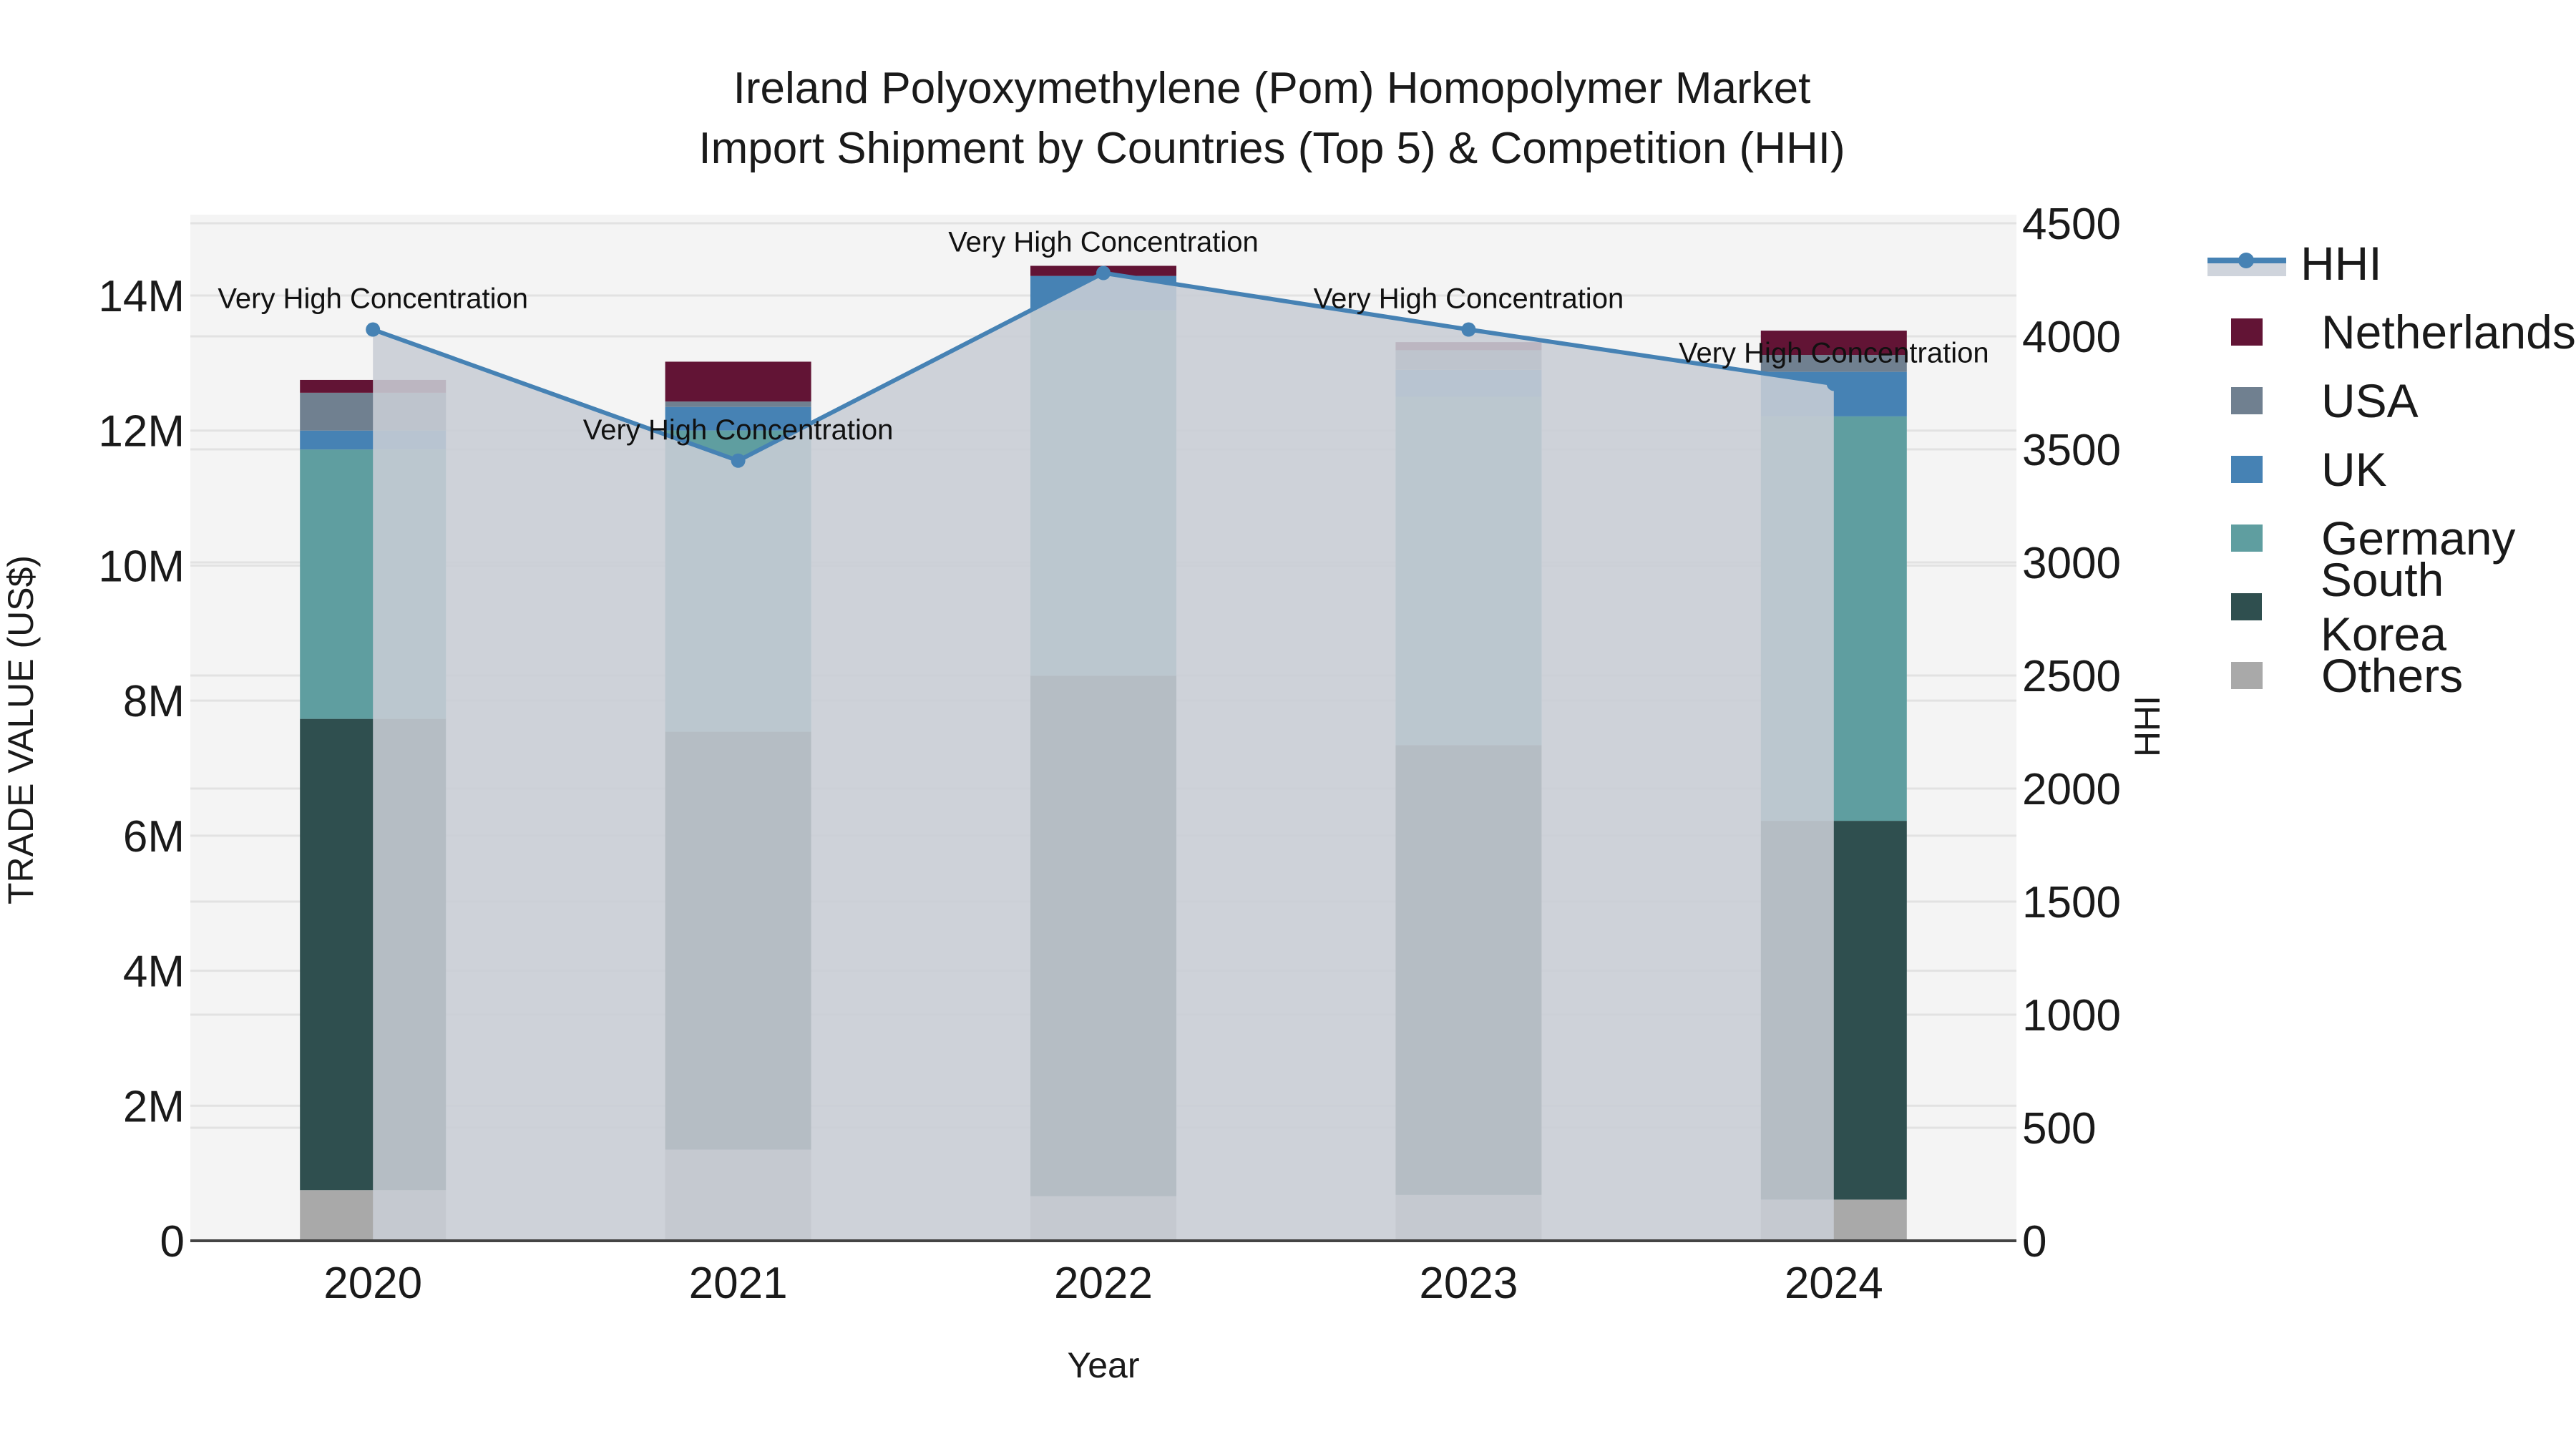 The image size is (2576, 1449). I want to click on y-right-tick-label: 3500, so click(2071, 450).